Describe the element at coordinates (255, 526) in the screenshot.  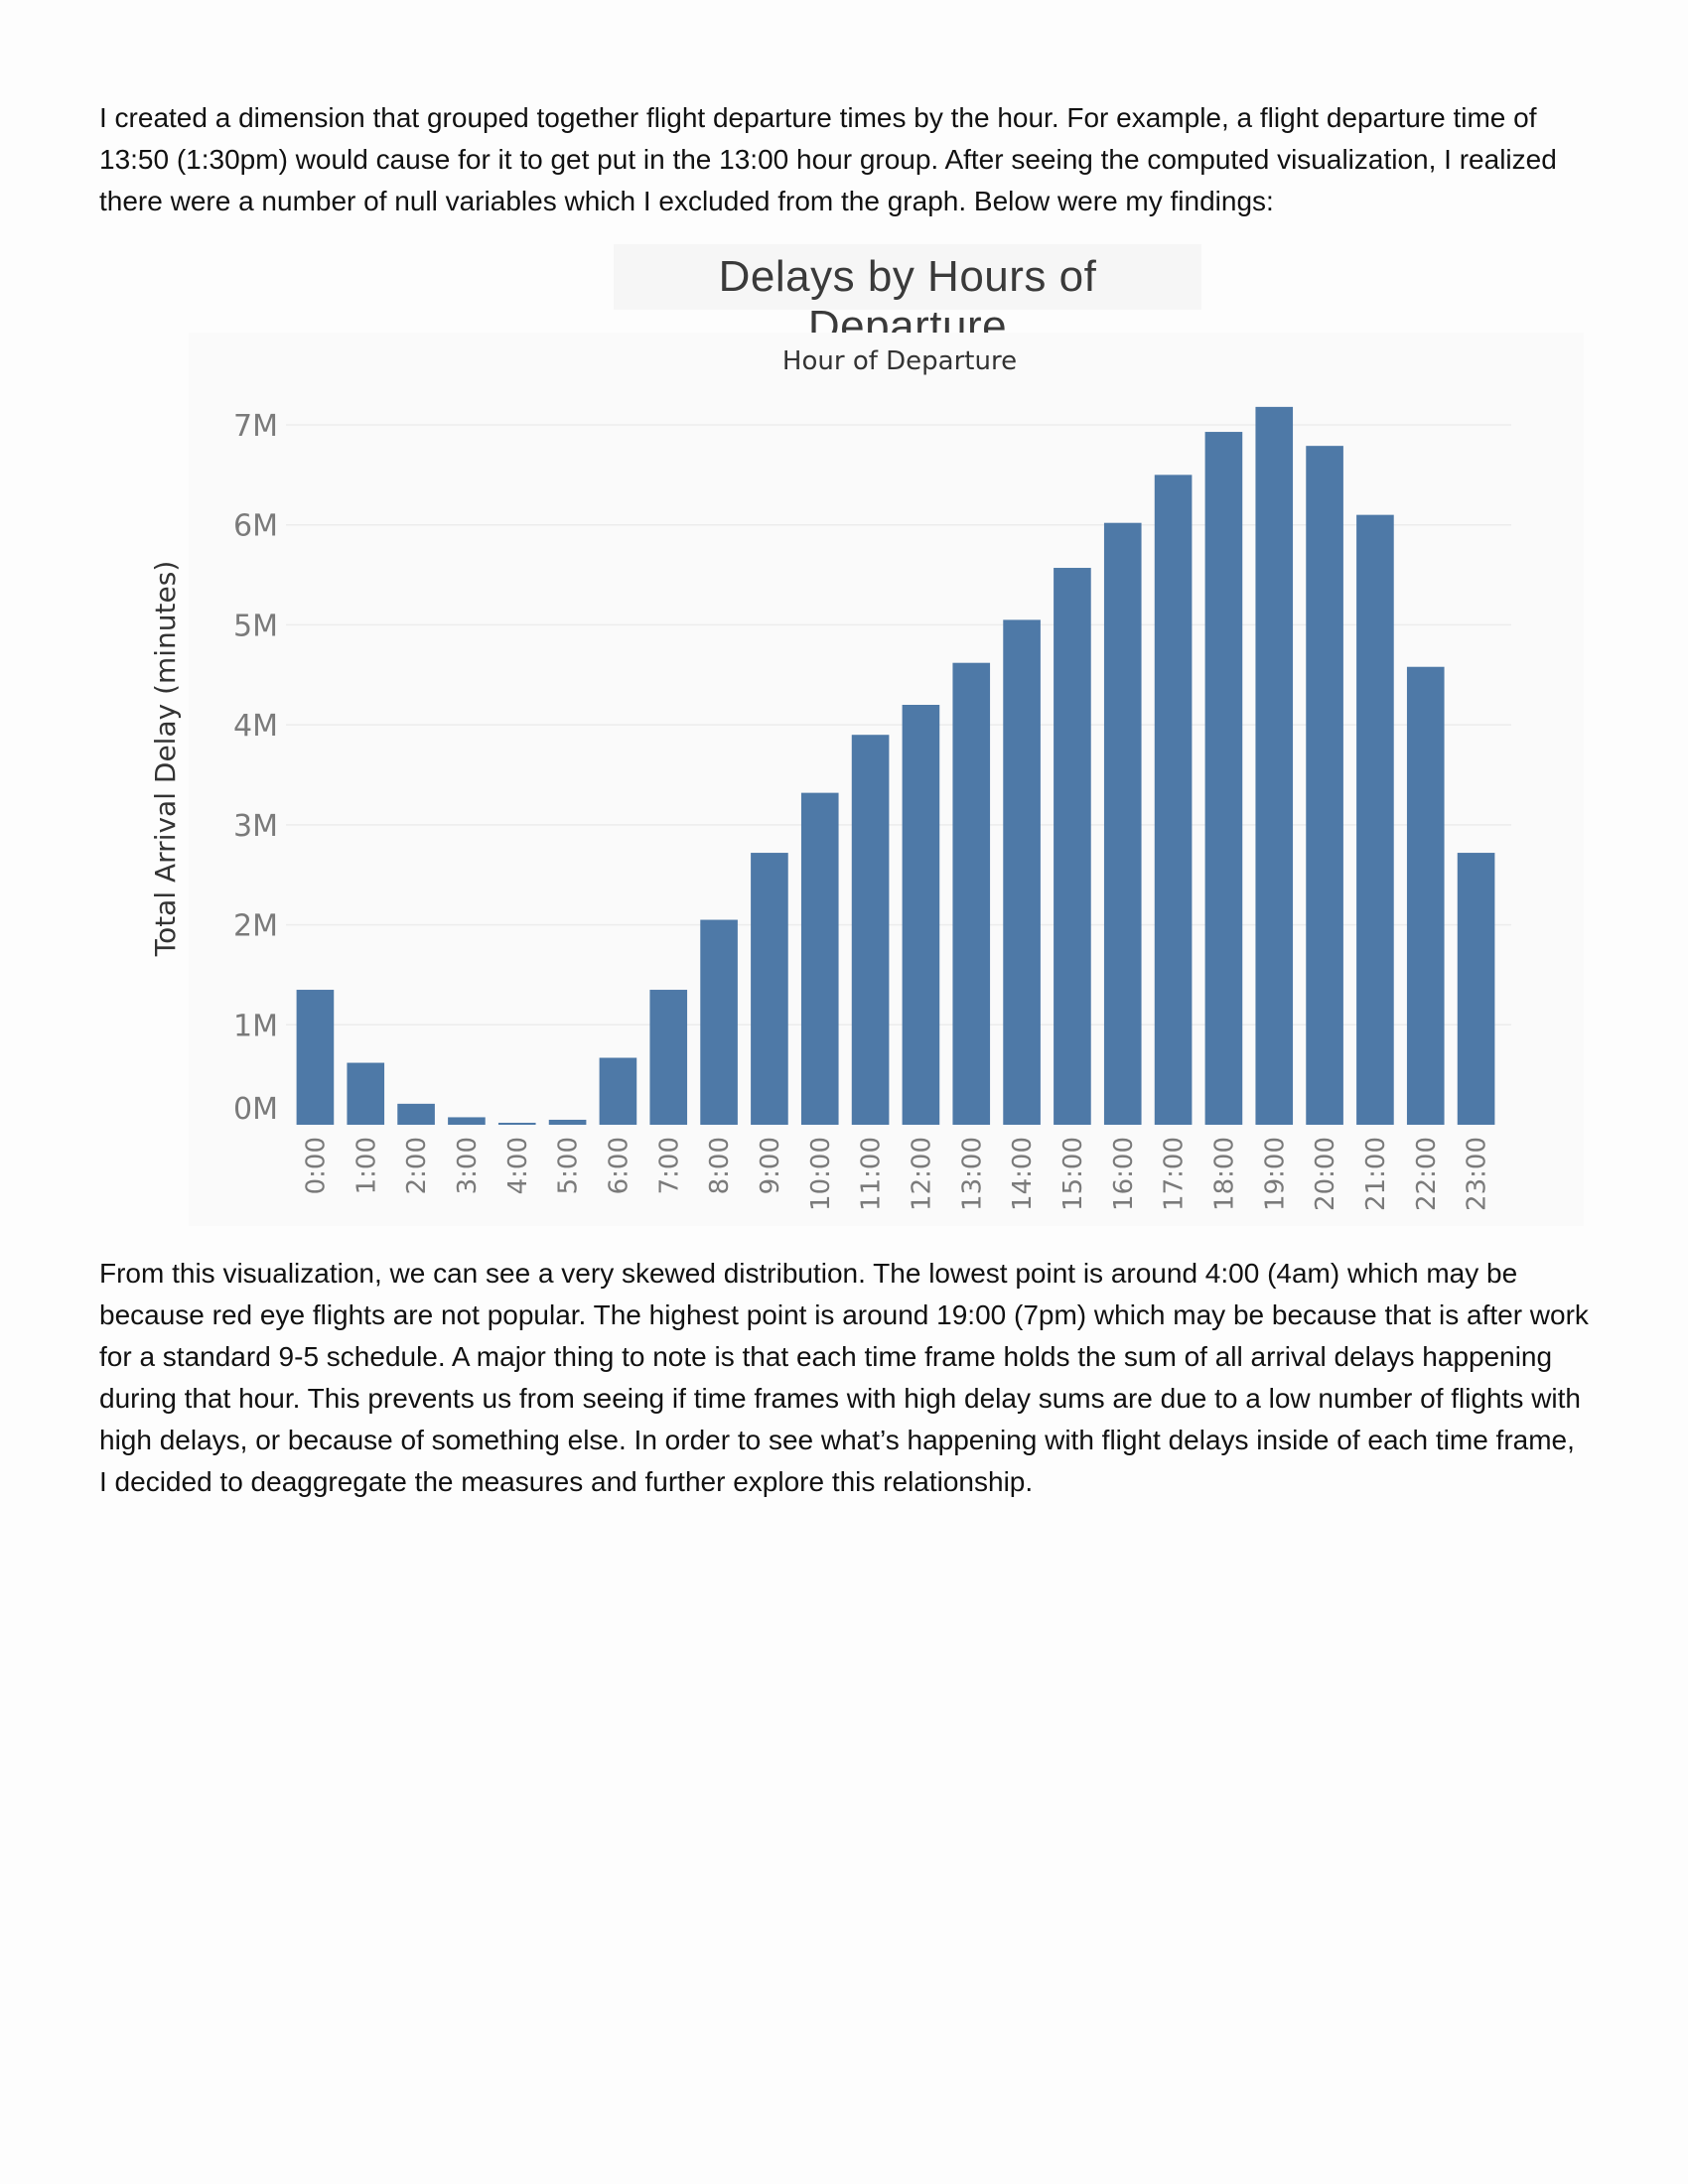
I see `y-tick-label: 6M` at that location.